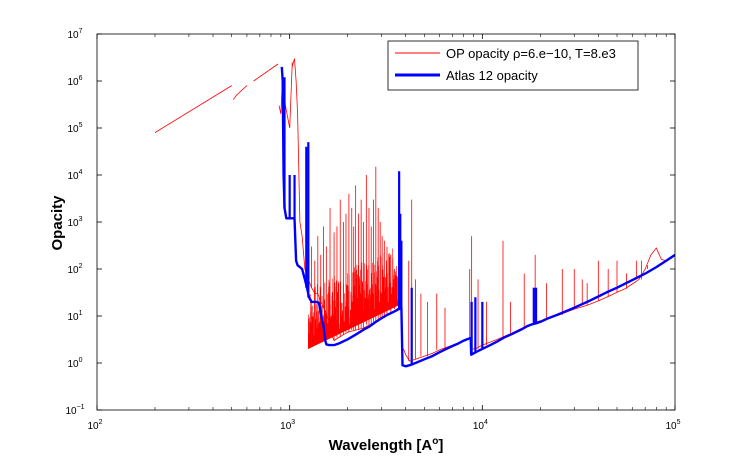  I want to click on y-tick-label: 10⁴, so click(74, 175).